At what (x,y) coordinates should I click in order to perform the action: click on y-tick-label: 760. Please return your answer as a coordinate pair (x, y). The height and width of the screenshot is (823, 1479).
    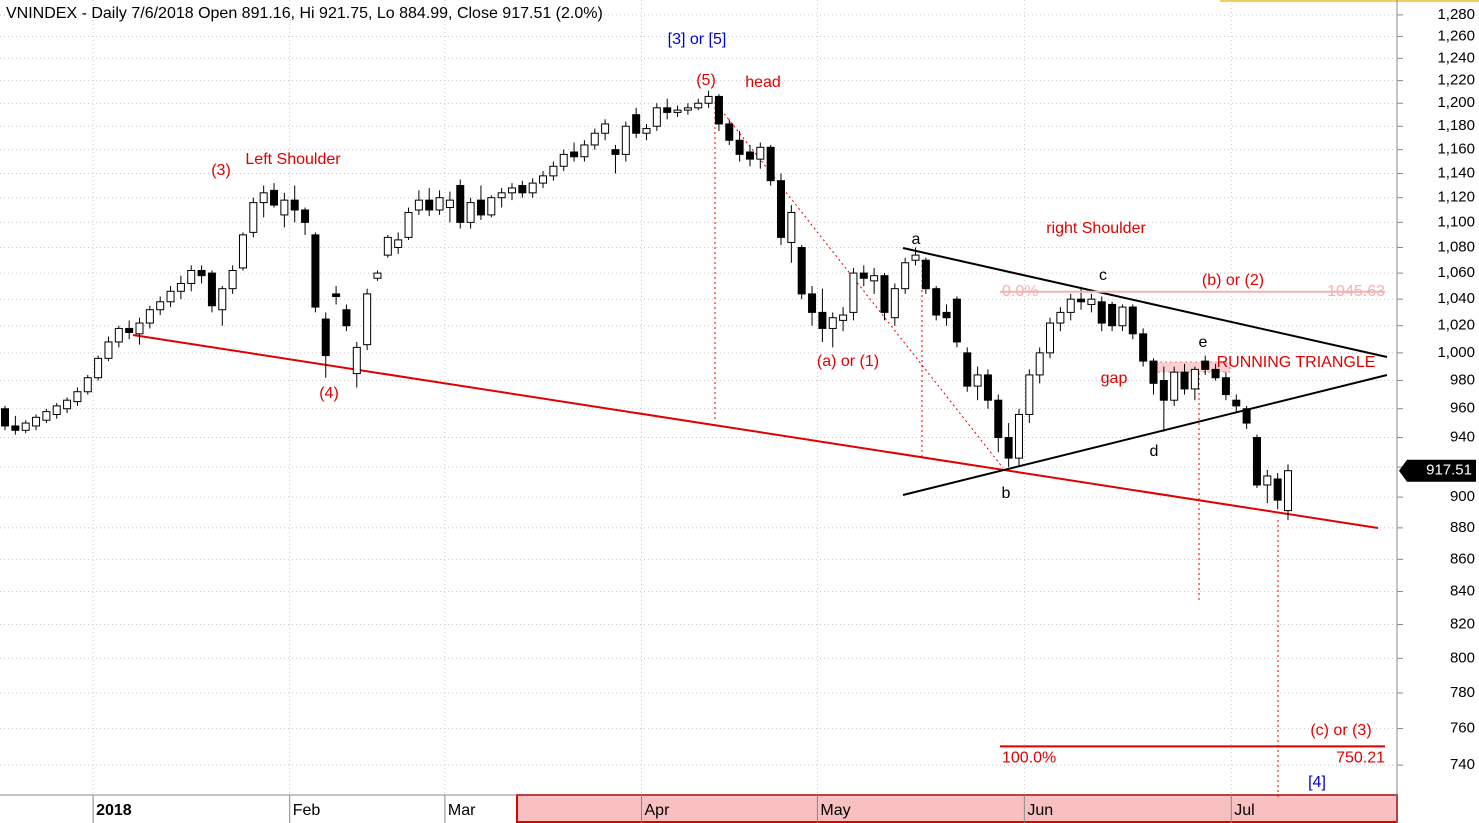
    Looking at the image, I should click on (1462, 728).